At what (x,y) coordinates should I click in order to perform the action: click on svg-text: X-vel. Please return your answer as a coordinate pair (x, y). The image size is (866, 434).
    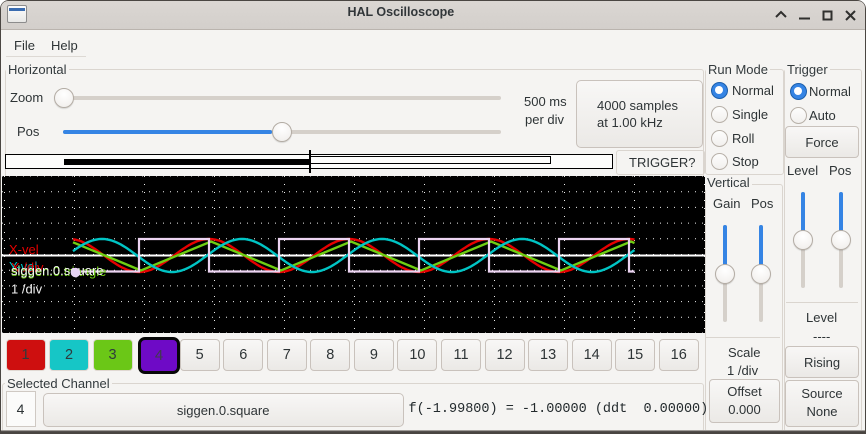
    Looking at the image, I should click on (24, 249).